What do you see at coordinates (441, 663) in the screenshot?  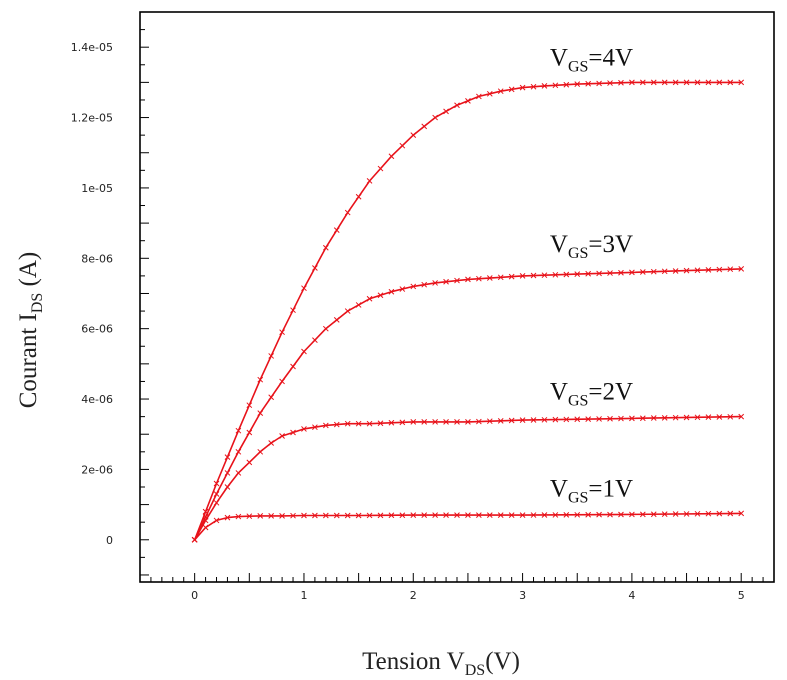 I see `x-axis-title: Tension VDS(V)` at bounding box center [441, 663].